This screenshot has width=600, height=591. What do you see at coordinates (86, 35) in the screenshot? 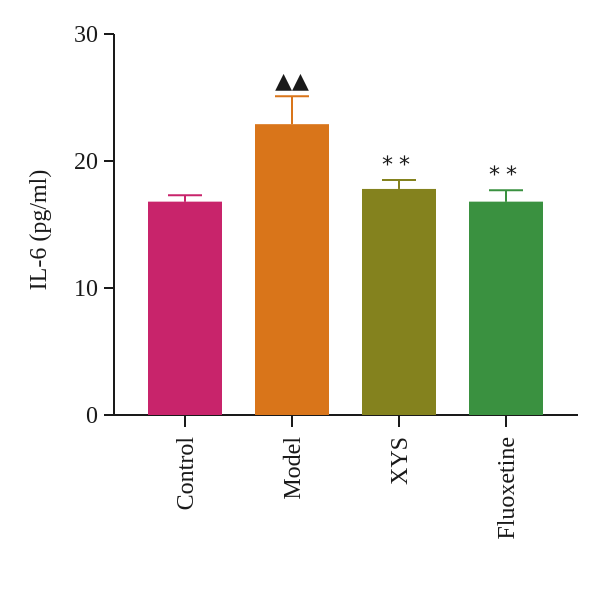
I see `y-tick-label: 30` at bounding box center [86, 35].